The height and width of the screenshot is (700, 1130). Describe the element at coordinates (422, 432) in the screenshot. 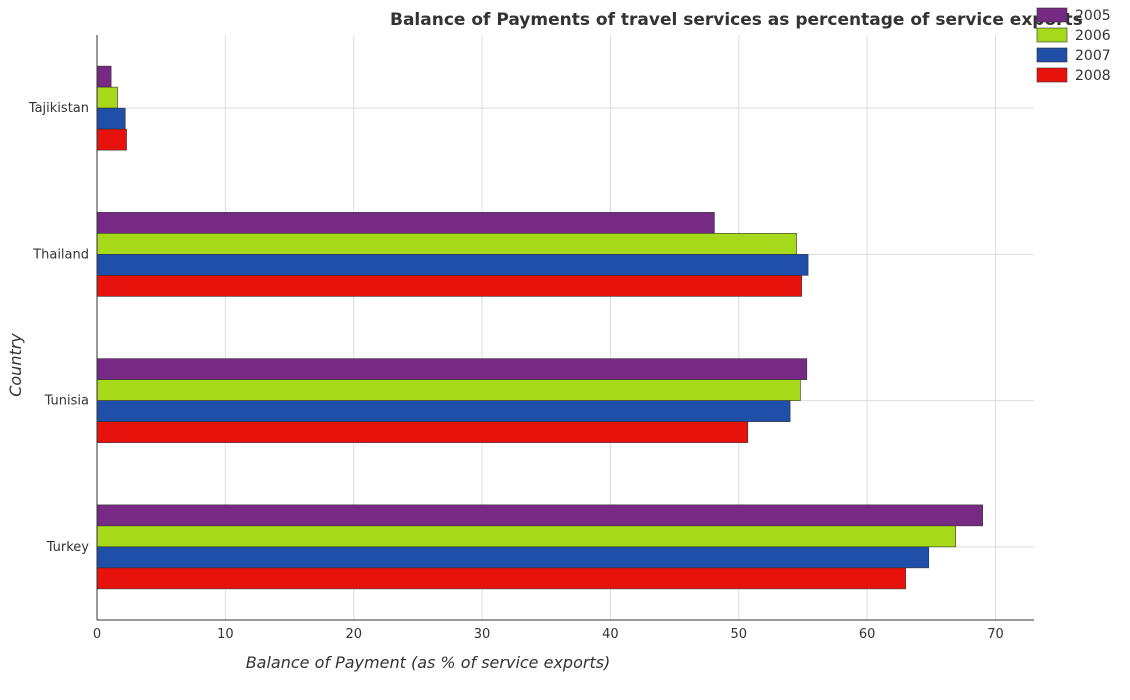

I see `bar-2008-tunisia` at that location.